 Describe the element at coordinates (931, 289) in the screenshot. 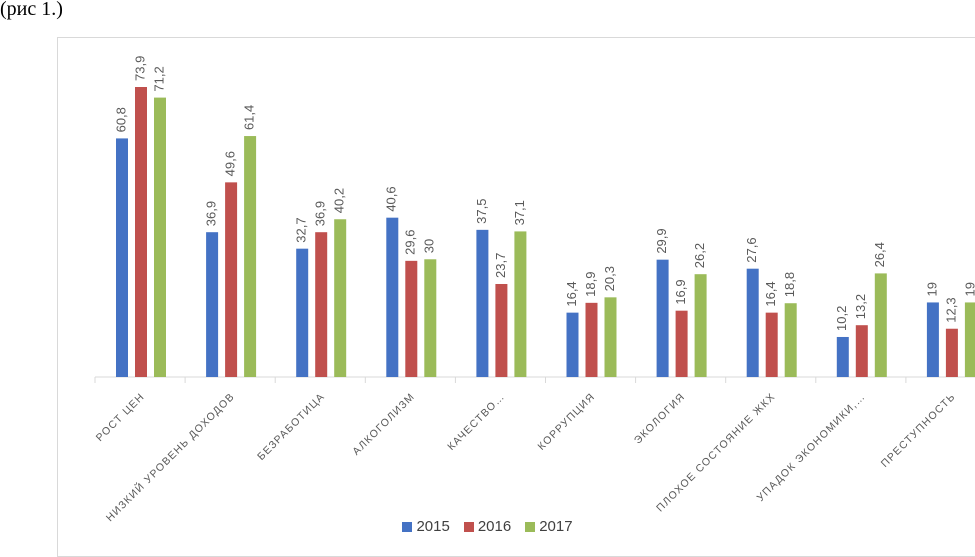

I see `data-label-2015-10: 19` at that location.